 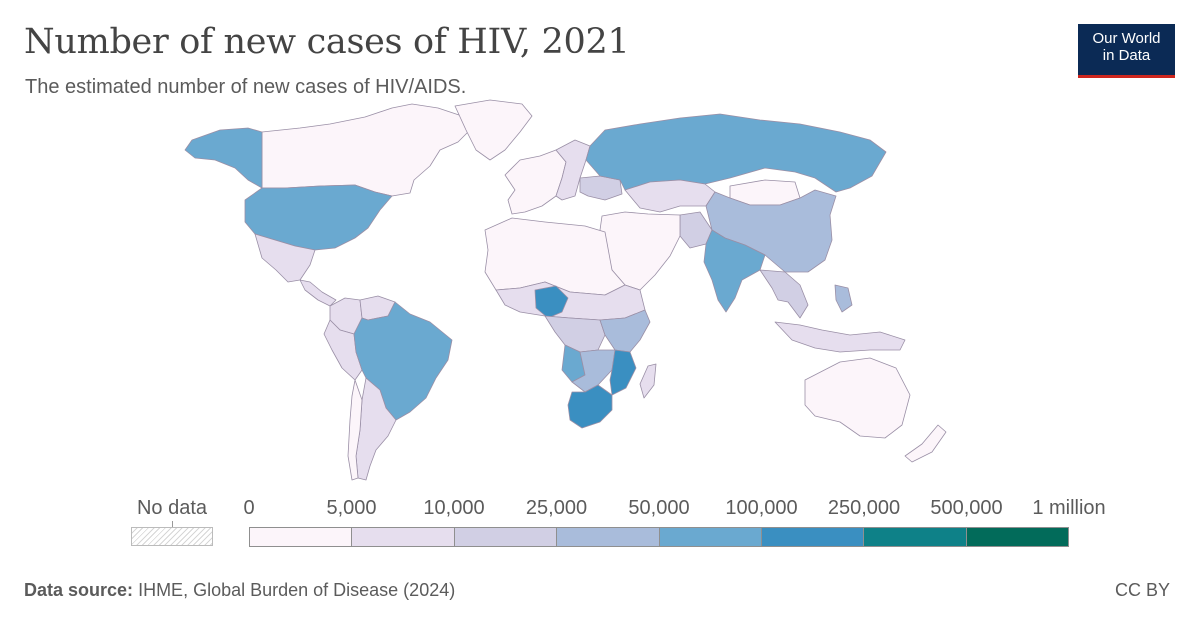 I want to click on license-link: CC BY, so click(x=1142, y=590).